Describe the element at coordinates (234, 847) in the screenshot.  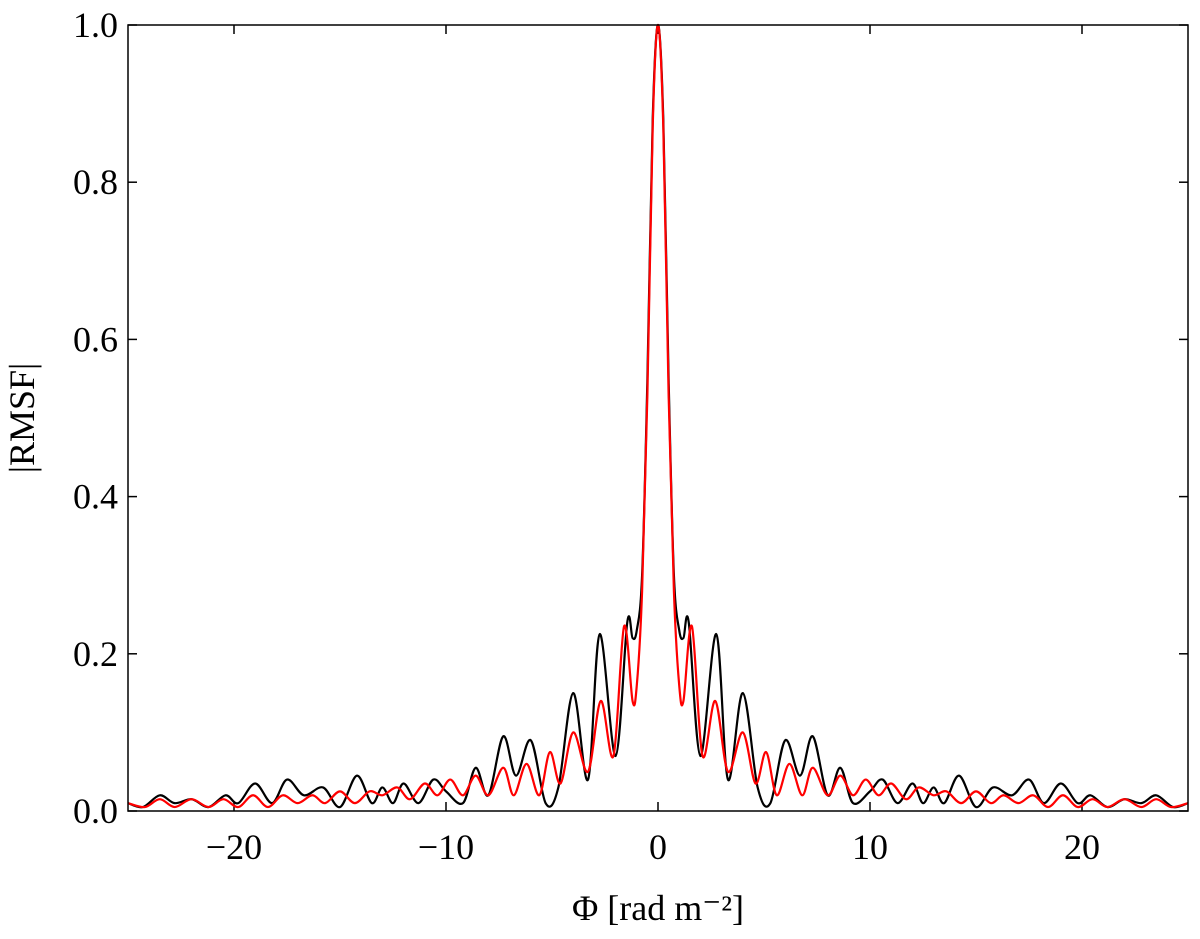
I see `x-tick-label: −20` at that location.